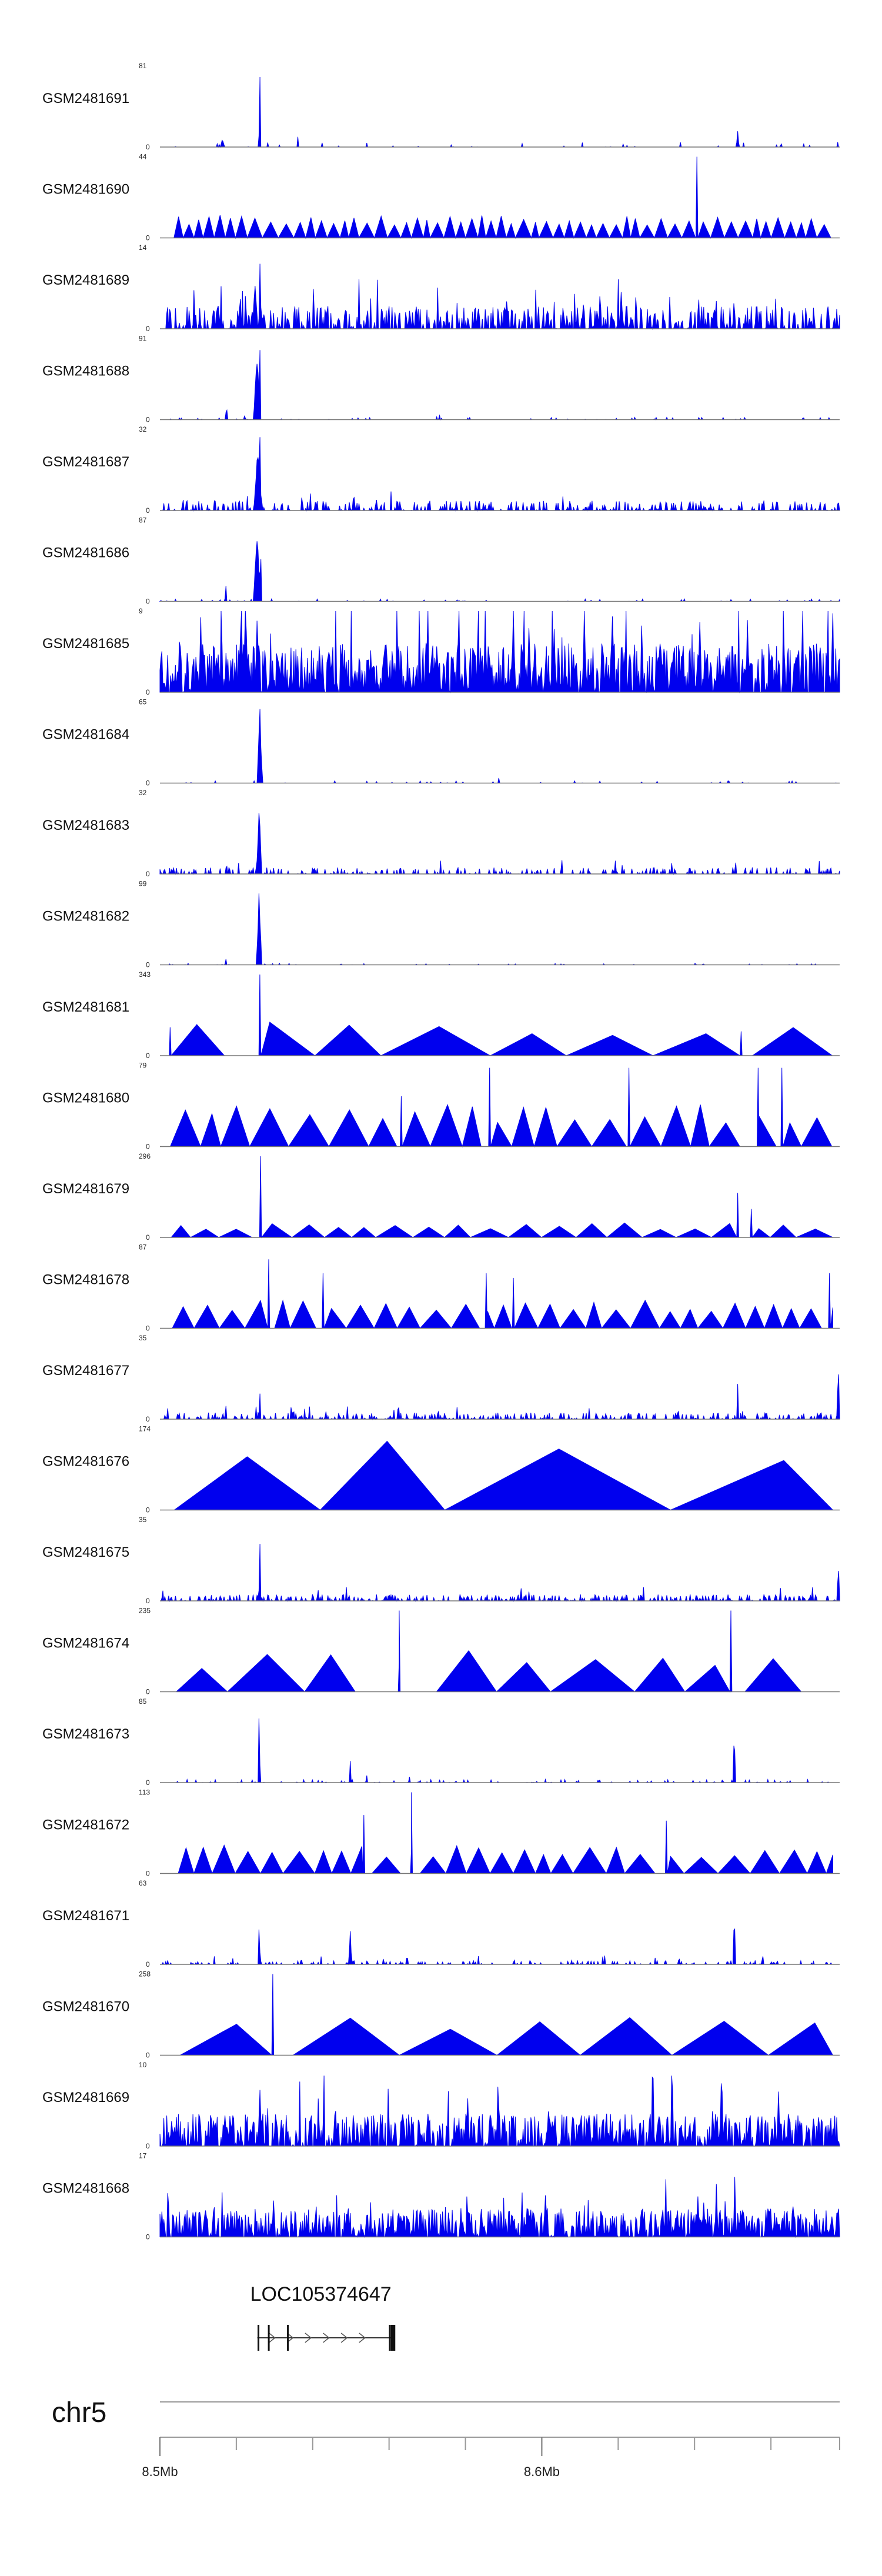 Image resolution: width=882 pixels, height=2576 pixels. I want to click on track-ymax: 44, so click(143, 157).